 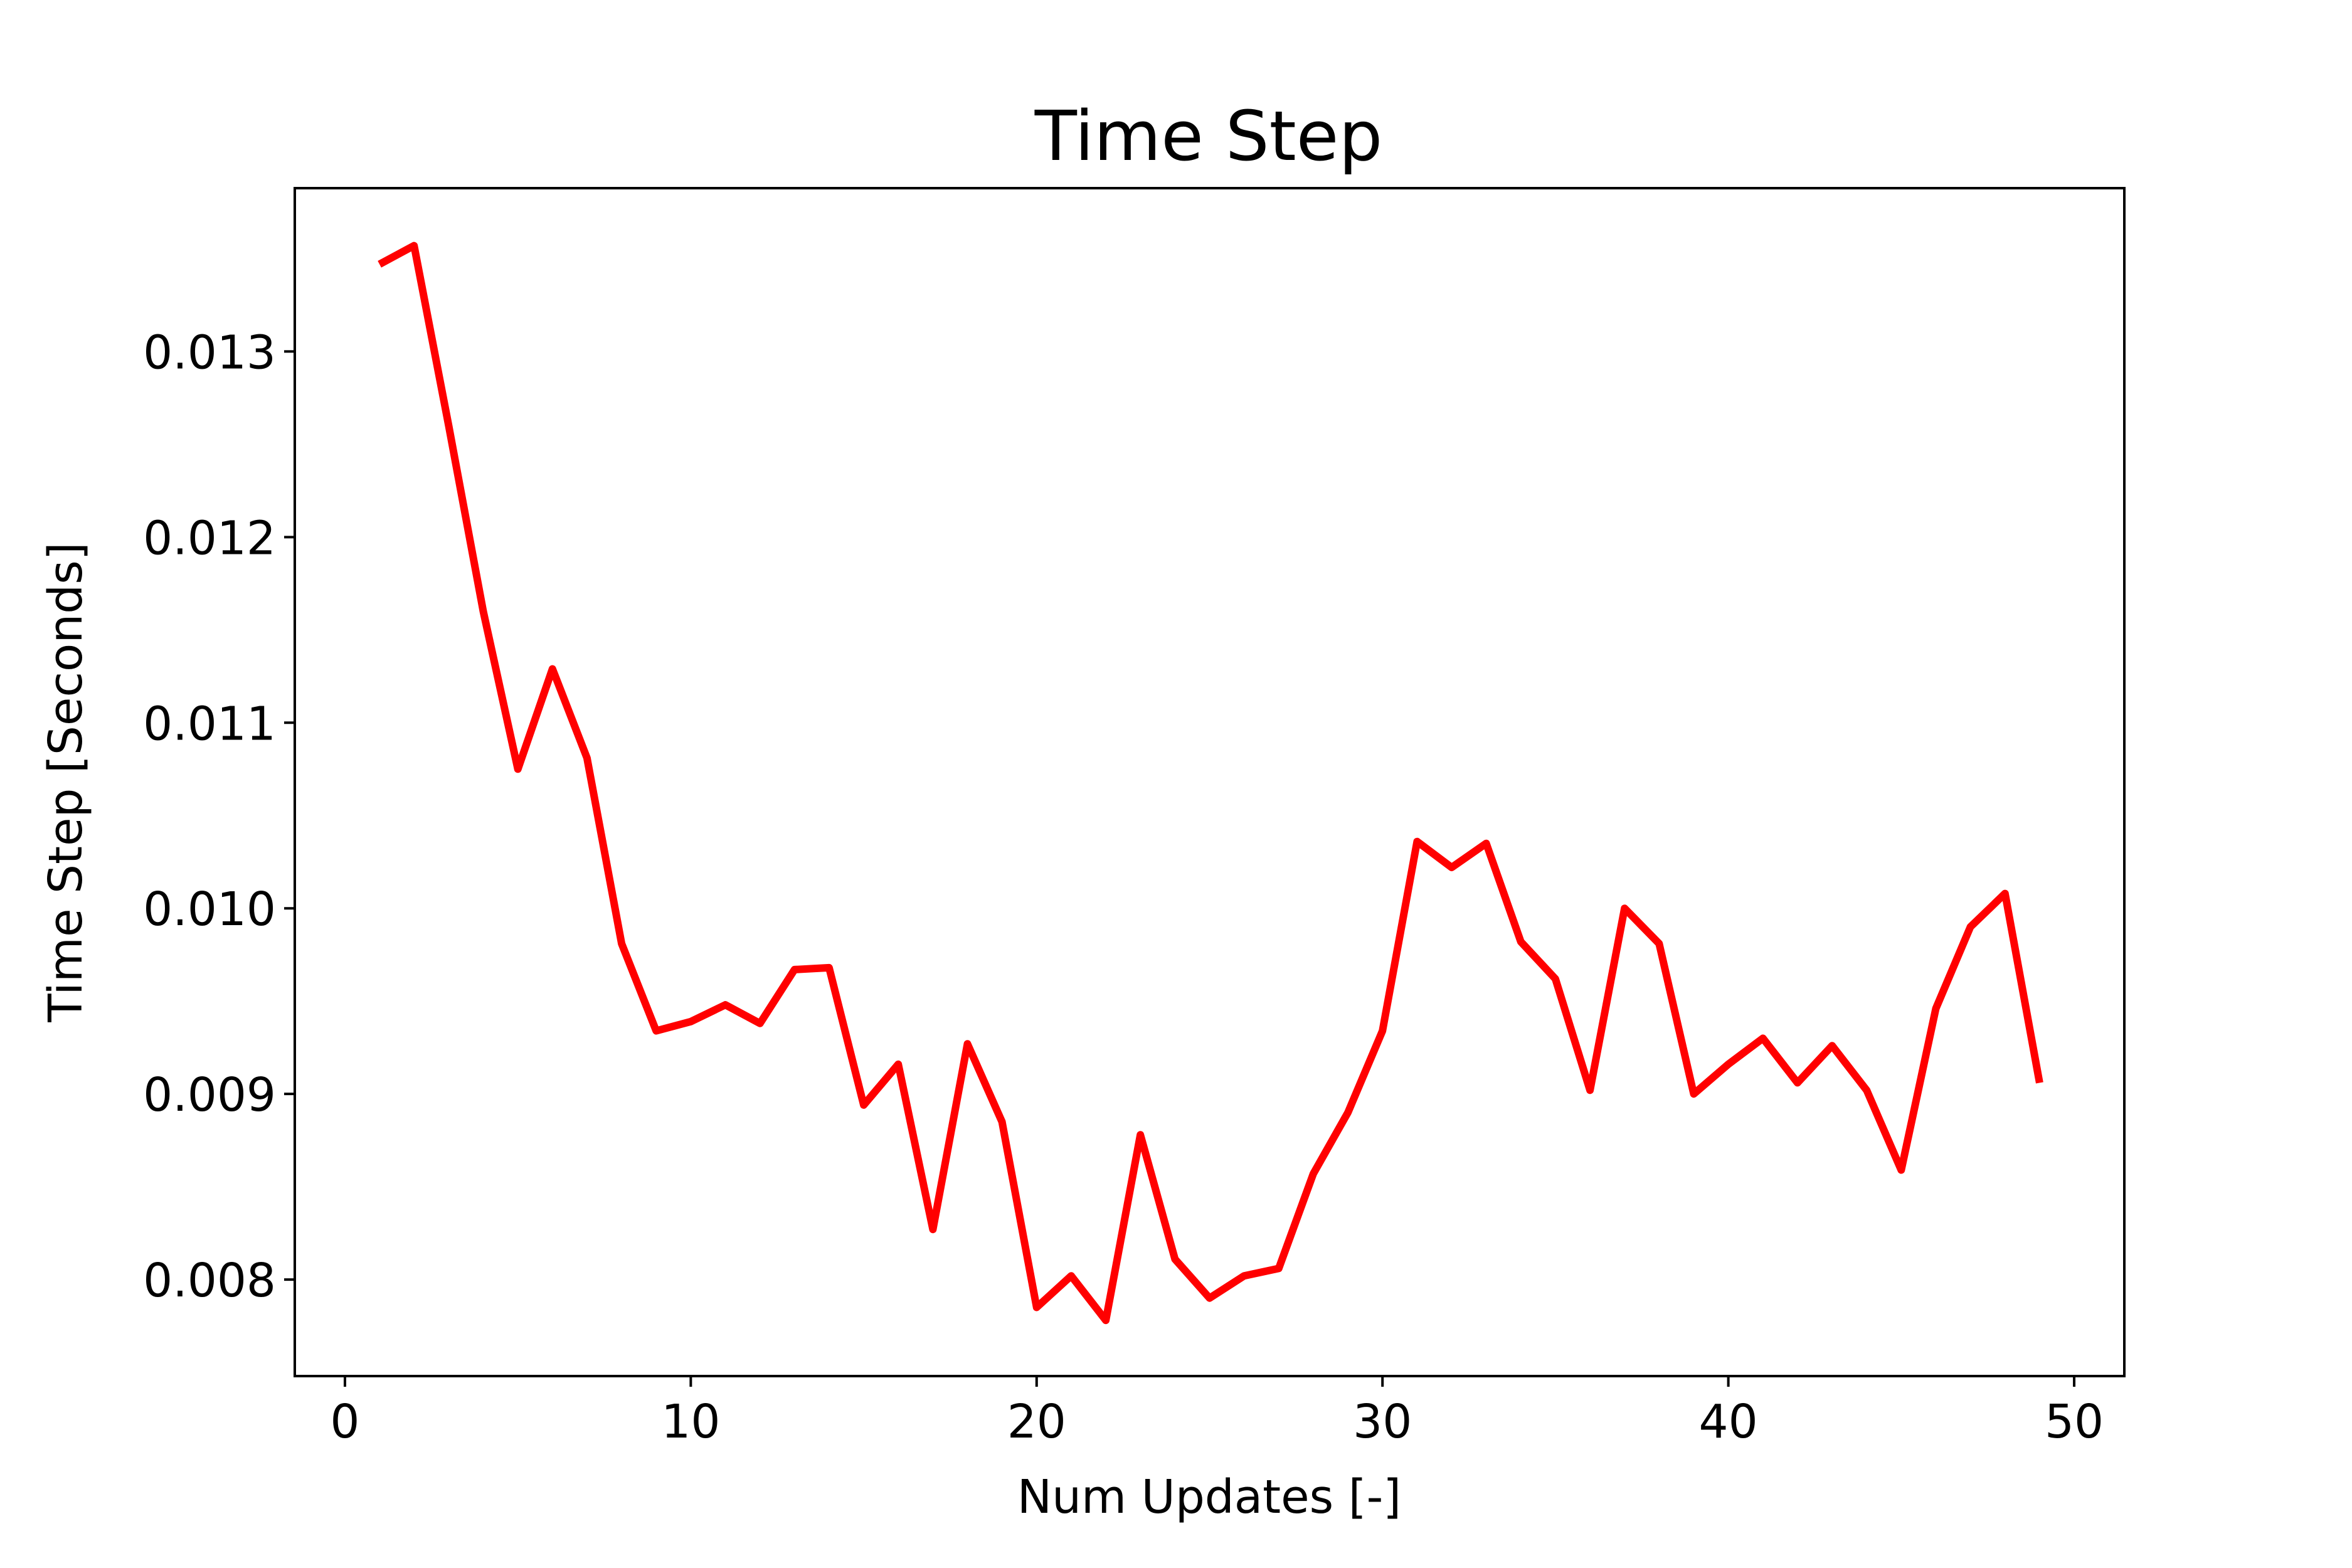 What do you see at coordinates (345, 1422) in the screenshot?
I see `x-tick-label: 0` at bounding box center [345, 1422].